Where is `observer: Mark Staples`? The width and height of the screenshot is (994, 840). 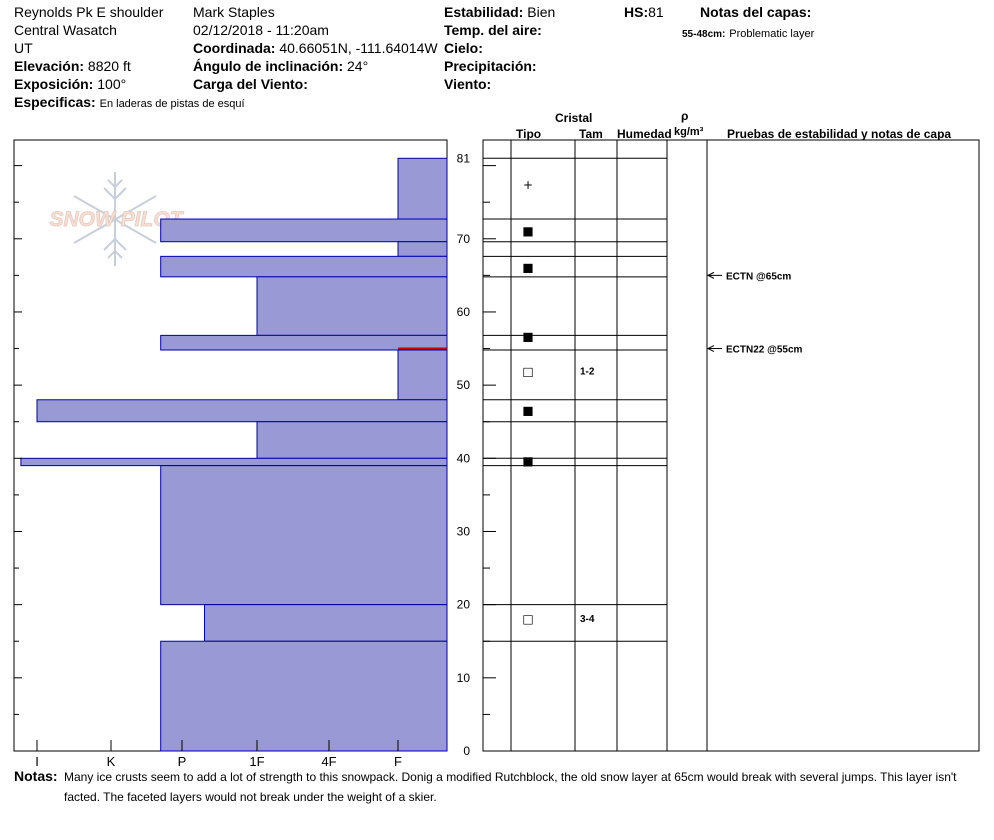 observer: Mark Staples is located at coordinates (234, 12).